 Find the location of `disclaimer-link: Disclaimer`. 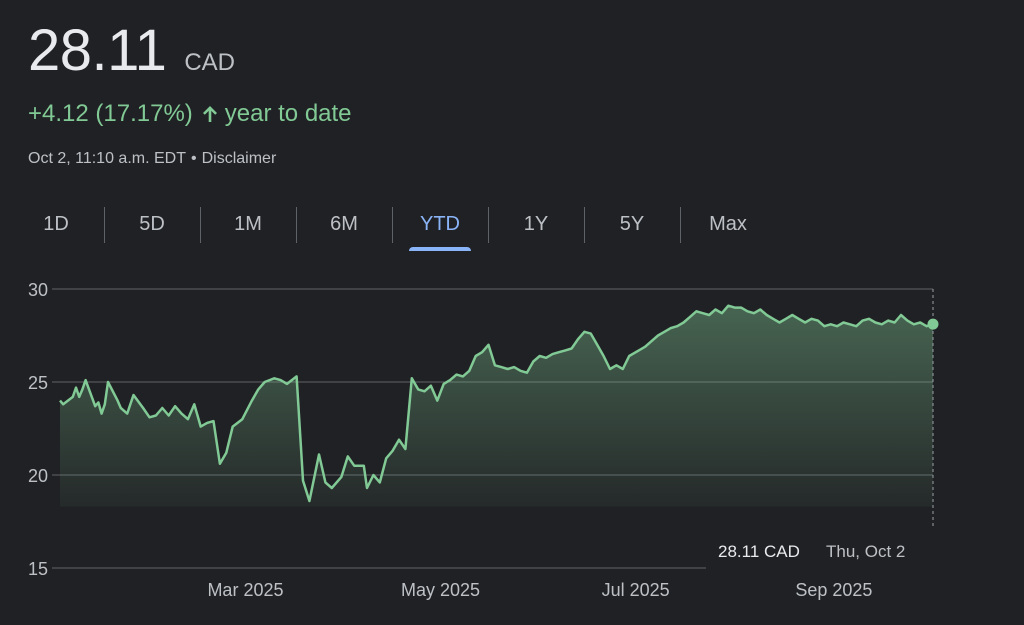

disclaimer-link: Disclaimer is located at coordinates (239, 158).